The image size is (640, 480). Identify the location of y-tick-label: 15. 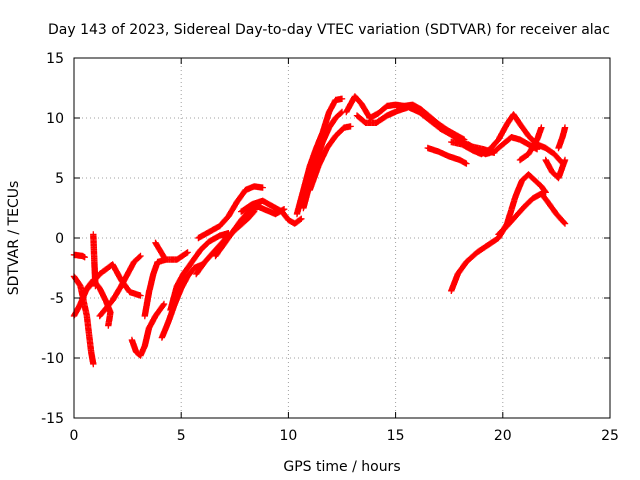
(55, 59).